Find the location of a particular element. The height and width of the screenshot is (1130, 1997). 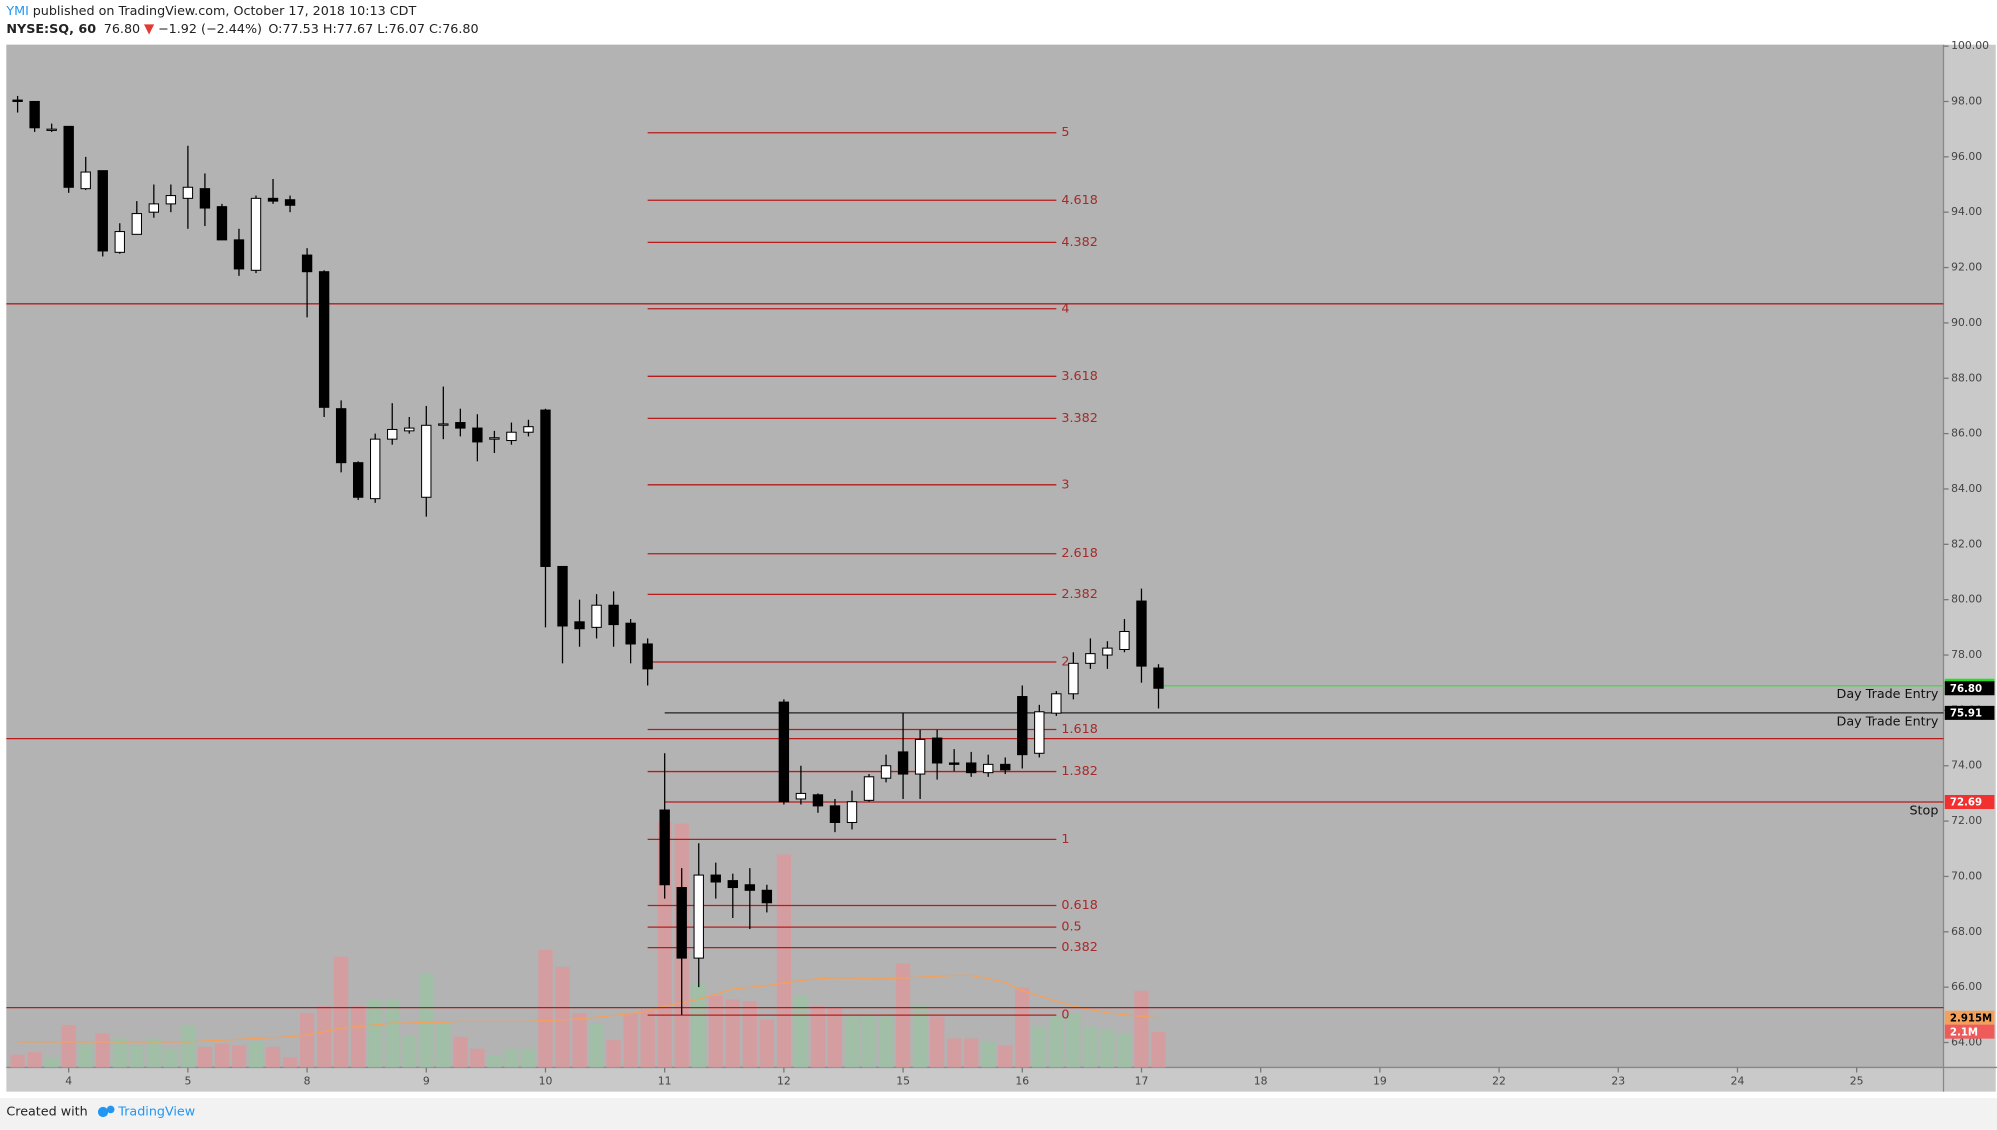

x-tick-label: 4 is located at coordinates (68, 1080).